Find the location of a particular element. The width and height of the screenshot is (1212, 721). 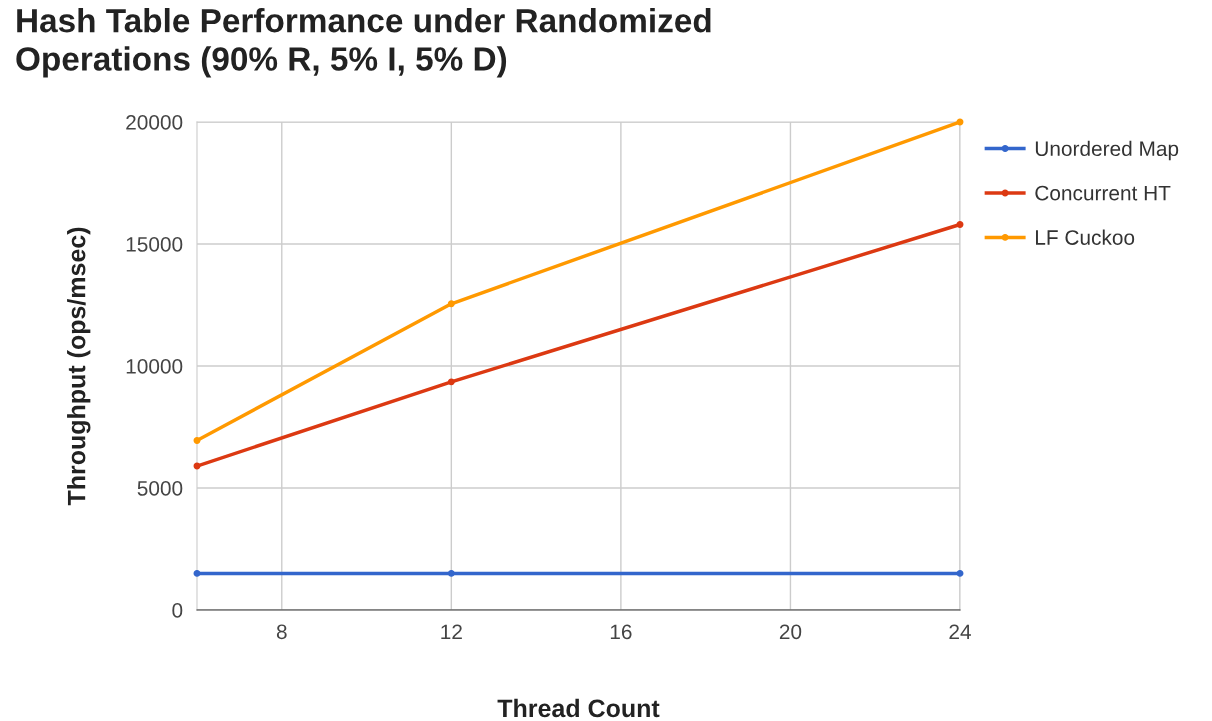

y-tick-label: 15000 is located at coordinates (154, 244).